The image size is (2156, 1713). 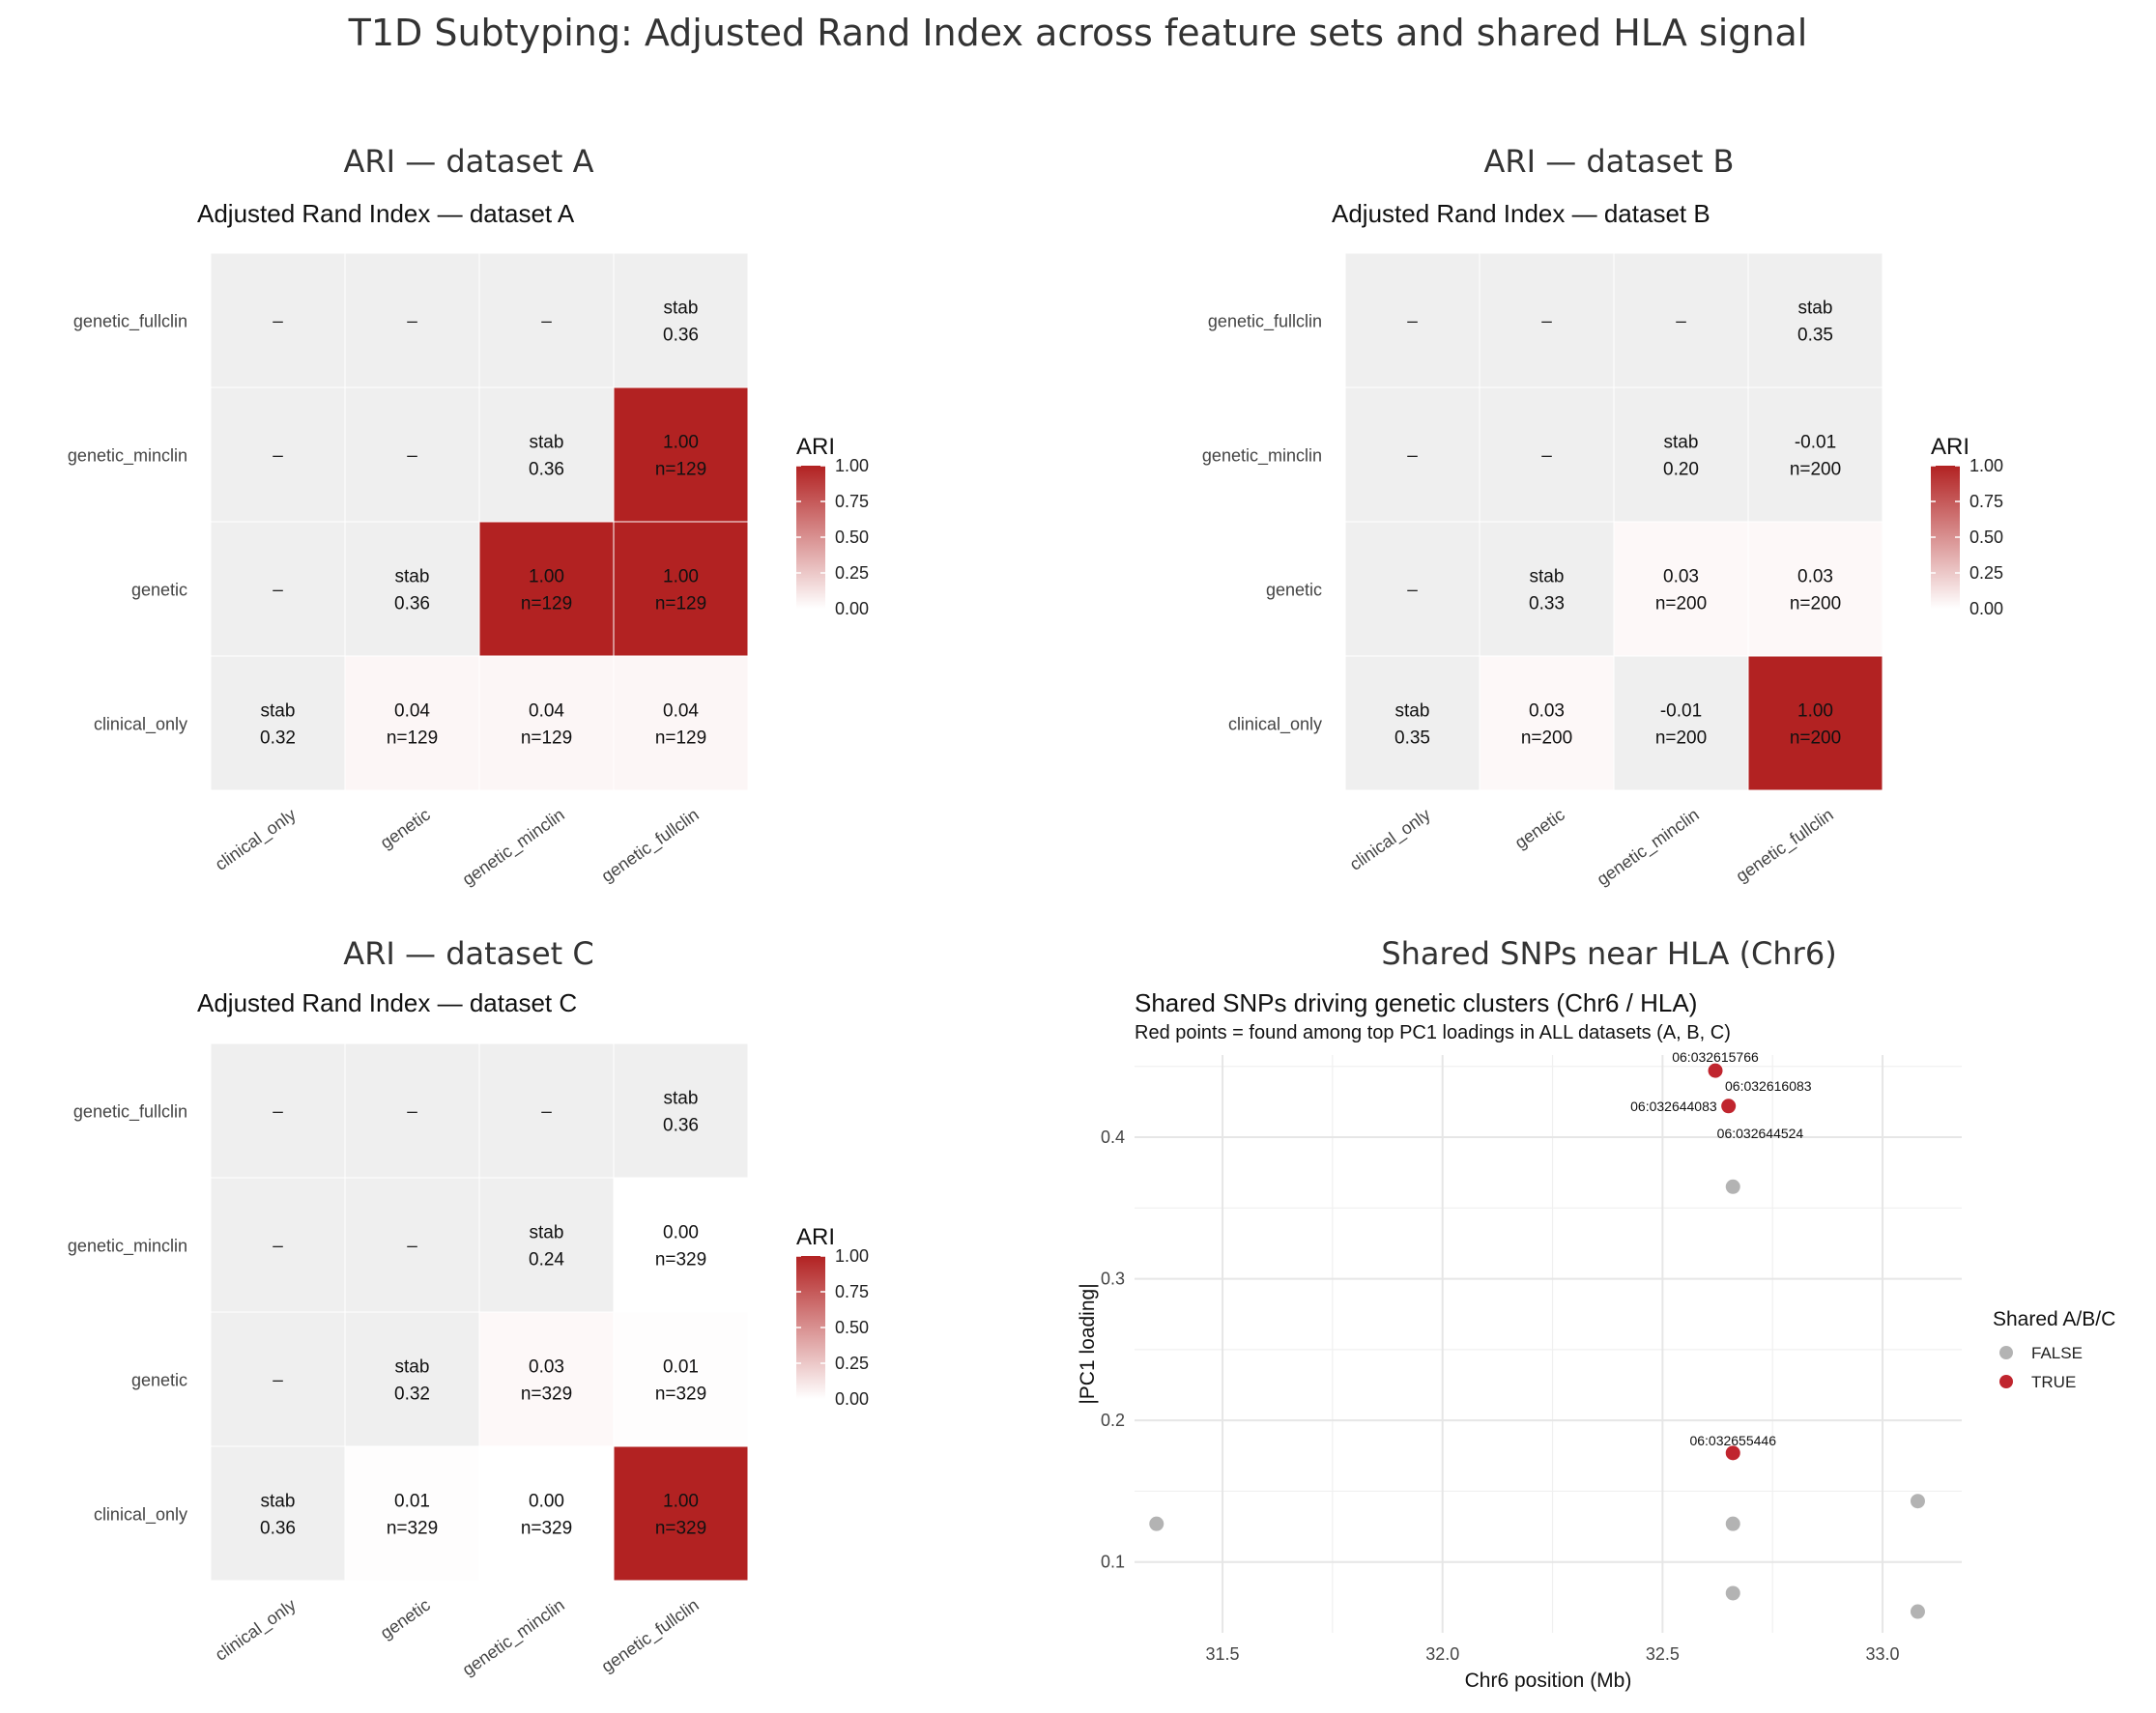 I want to click on row-label-b: genetic_fullclin, so click(x=1265, y=322).